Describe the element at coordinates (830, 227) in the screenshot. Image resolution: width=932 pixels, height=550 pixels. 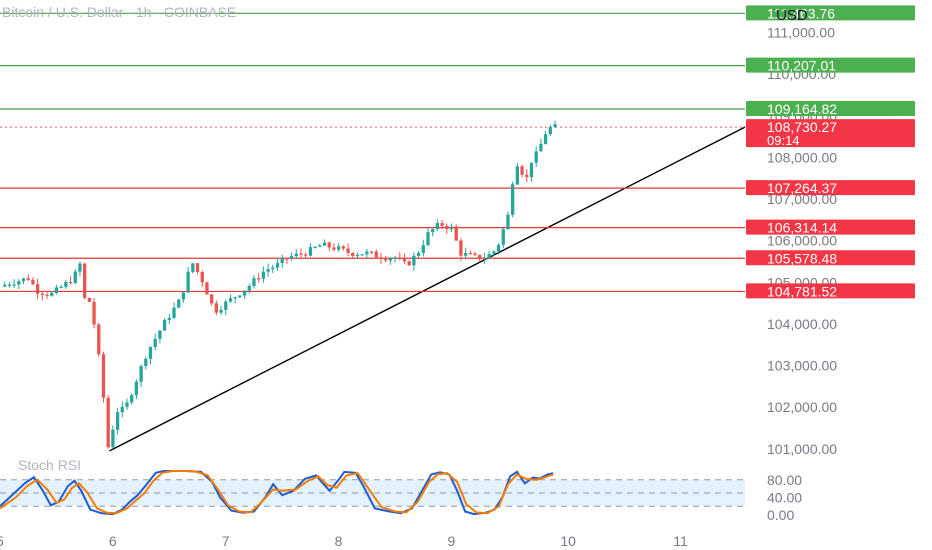
I see `support-tag-2-bg` at that location.